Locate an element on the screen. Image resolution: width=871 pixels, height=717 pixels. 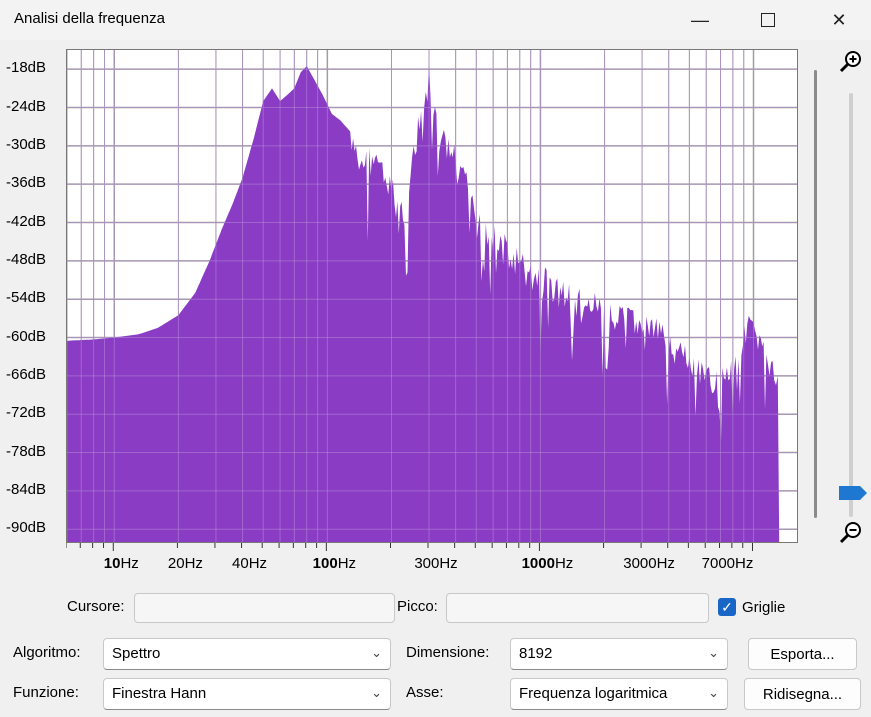
griglie-checkbox: ✓ is located at coordinates (727, 607).